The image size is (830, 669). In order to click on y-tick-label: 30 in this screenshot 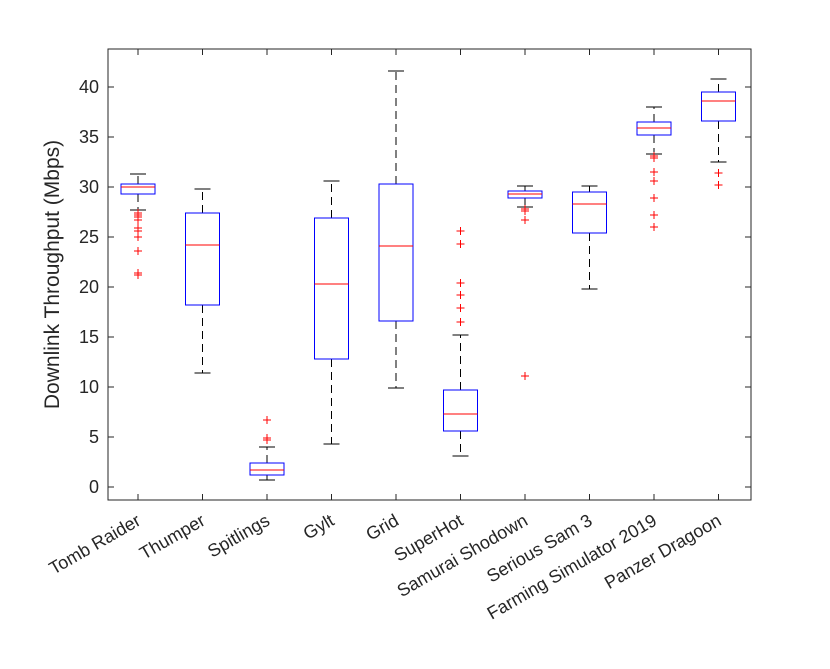, I will do `click(89, 187)`.